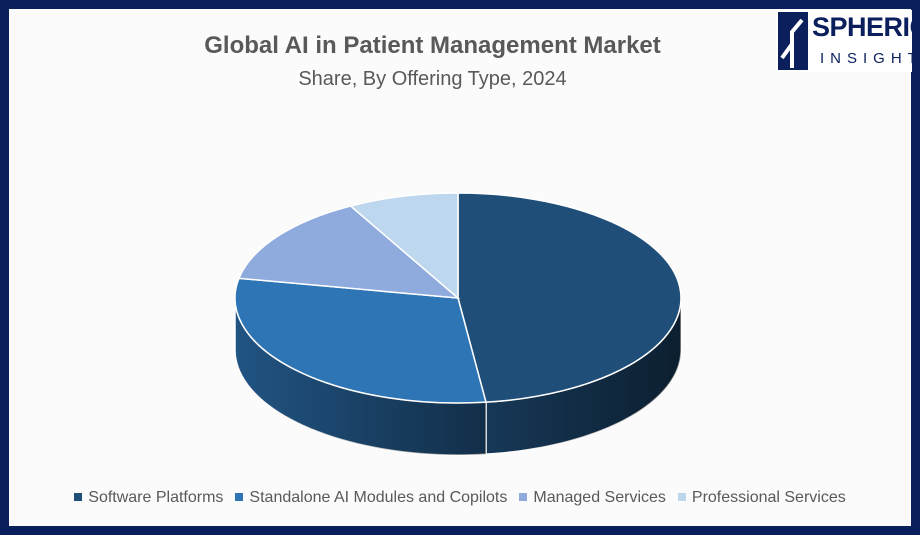 This screenshot has height=535, width=920. Describe the element at coordinates (378, 497) in the screenshot. I see `legend-label: Standalone AI Modules and Copilots` at that location.